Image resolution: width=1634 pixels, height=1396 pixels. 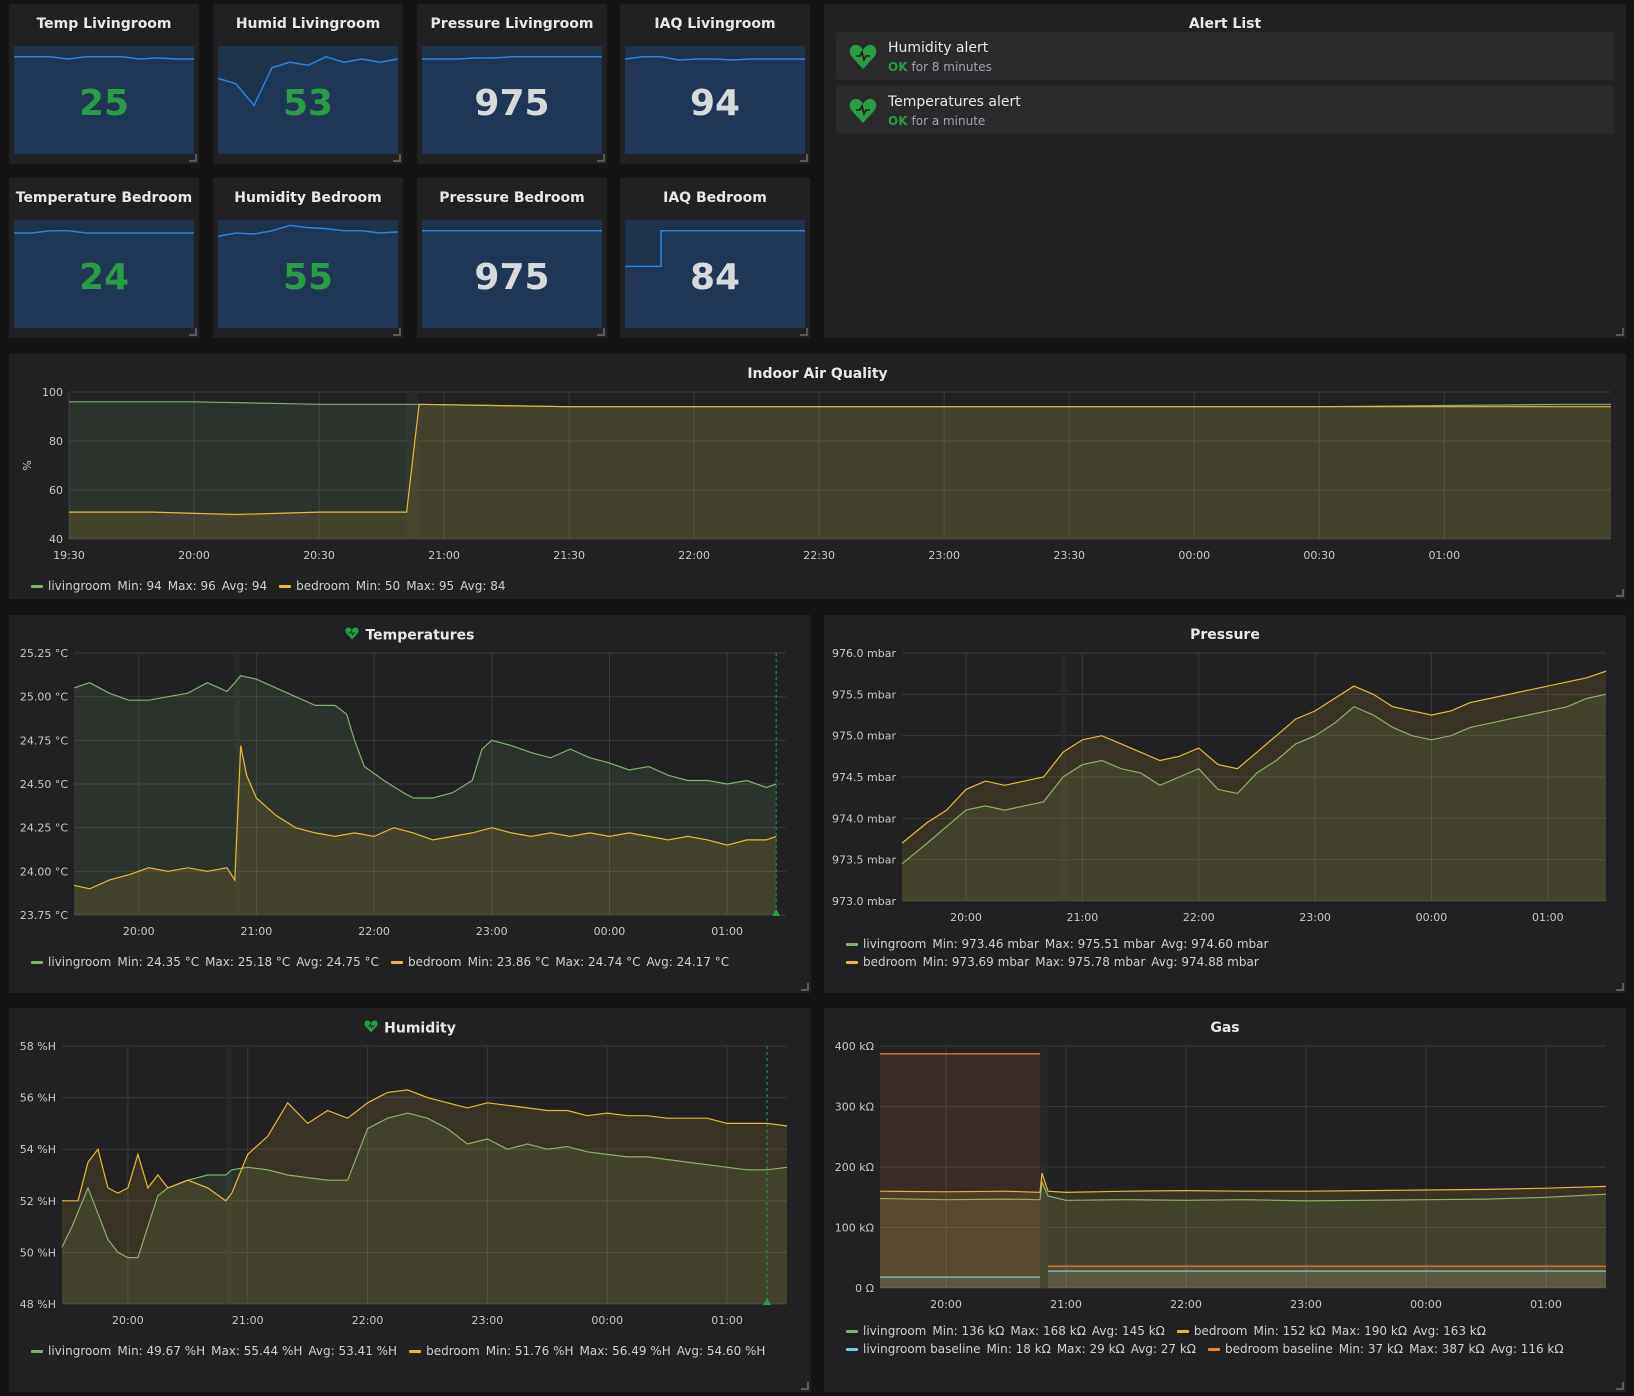 I want to click on stat-value: 53, so click(x=308, y=103).